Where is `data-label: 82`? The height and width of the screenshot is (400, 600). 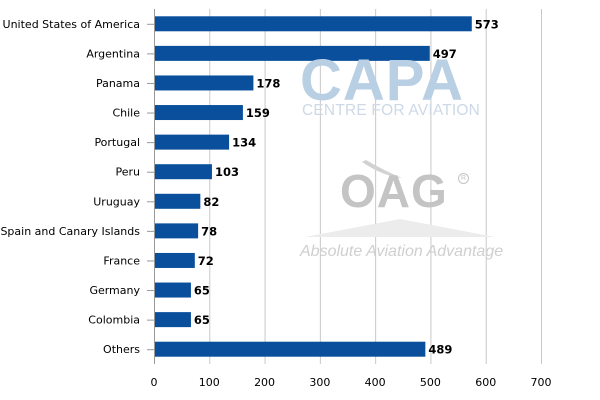
data-label: 82 is located at coordinates (211, 202).